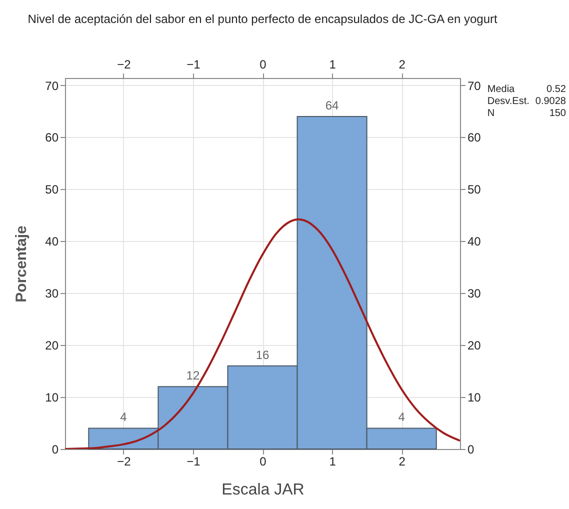 The width and height of the screenshot is (569, 509). I want to click on chart-title: Nivel de aceptación del sabor en el punto perfecto de encapsulados de JC-GA en yogurt, so click(263, 19).